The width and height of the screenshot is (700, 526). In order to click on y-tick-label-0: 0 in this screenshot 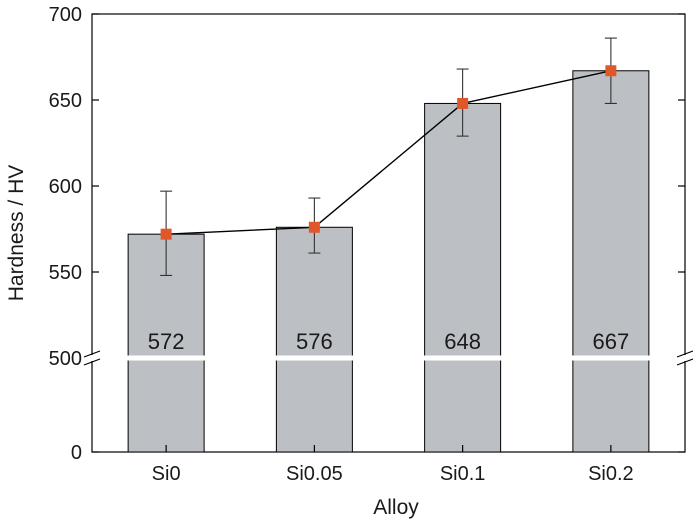, I will do `click(76, 453)`.